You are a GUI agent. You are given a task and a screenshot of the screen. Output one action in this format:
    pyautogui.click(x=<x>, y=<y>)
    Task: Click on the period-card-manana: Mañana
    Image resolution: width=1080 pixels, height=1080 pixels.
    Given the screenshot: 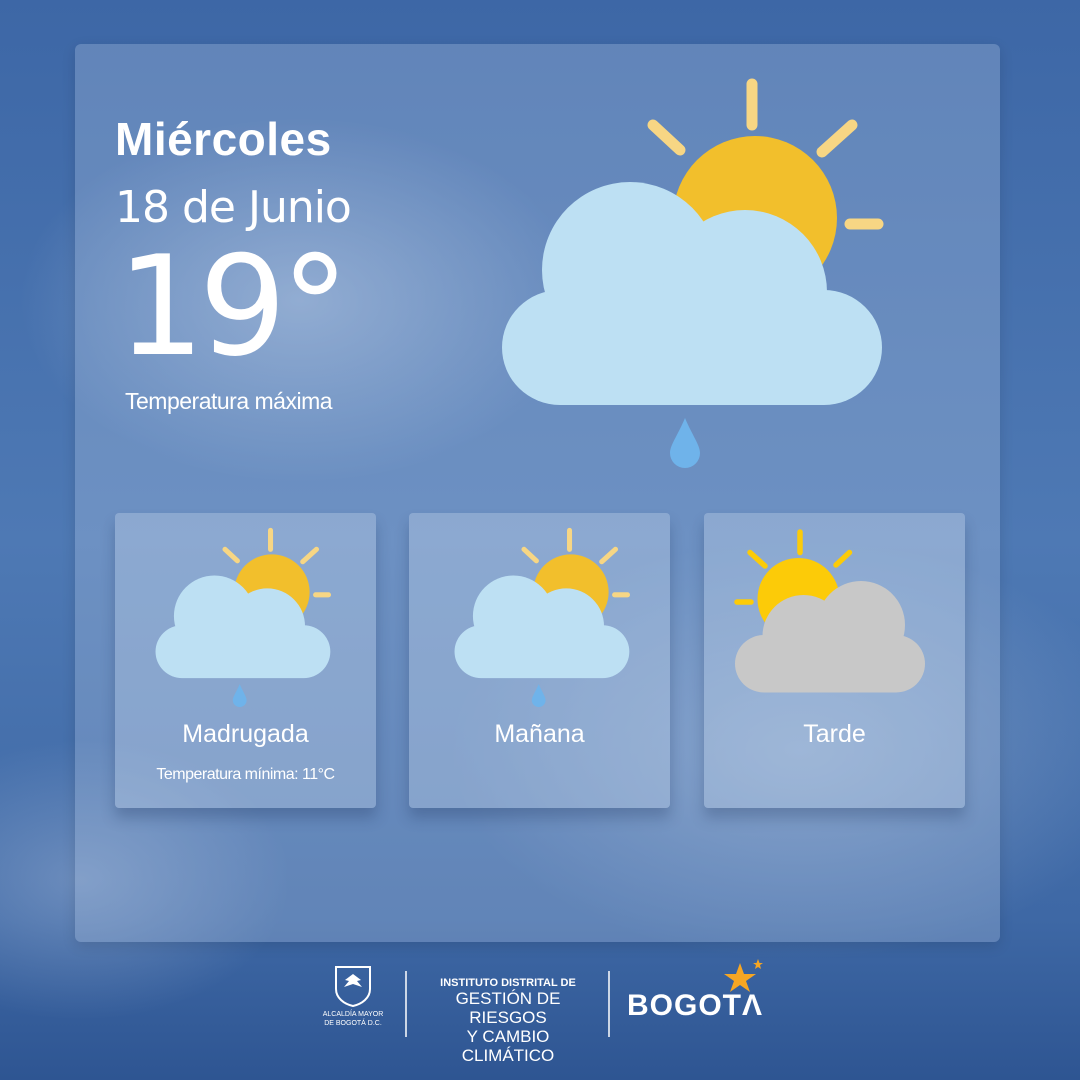 What is the action you would take?
    pyautogui.click(x=539, y=660)
    